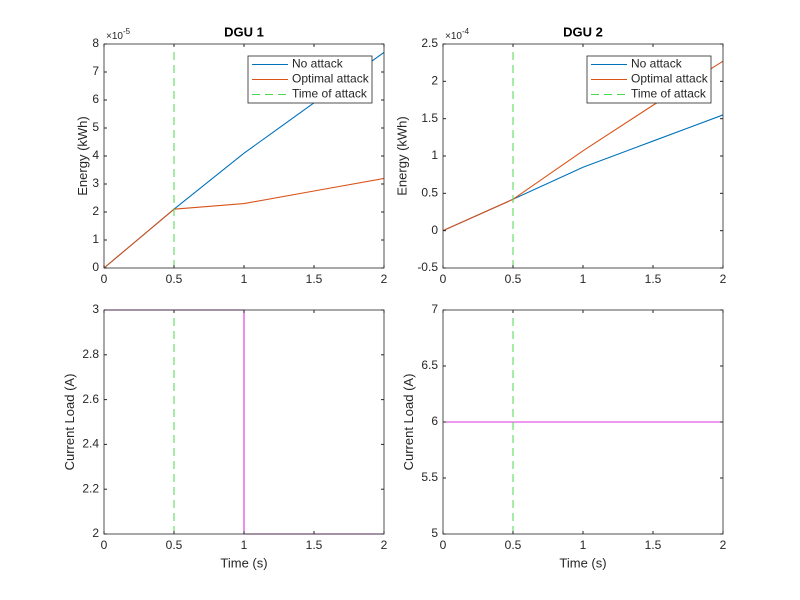 The image size is (800, 600). What do you see at coordinates (429, 365) in the screenshot?
I see `y-tick-label: 6.5` at bounding box center [429, 365].